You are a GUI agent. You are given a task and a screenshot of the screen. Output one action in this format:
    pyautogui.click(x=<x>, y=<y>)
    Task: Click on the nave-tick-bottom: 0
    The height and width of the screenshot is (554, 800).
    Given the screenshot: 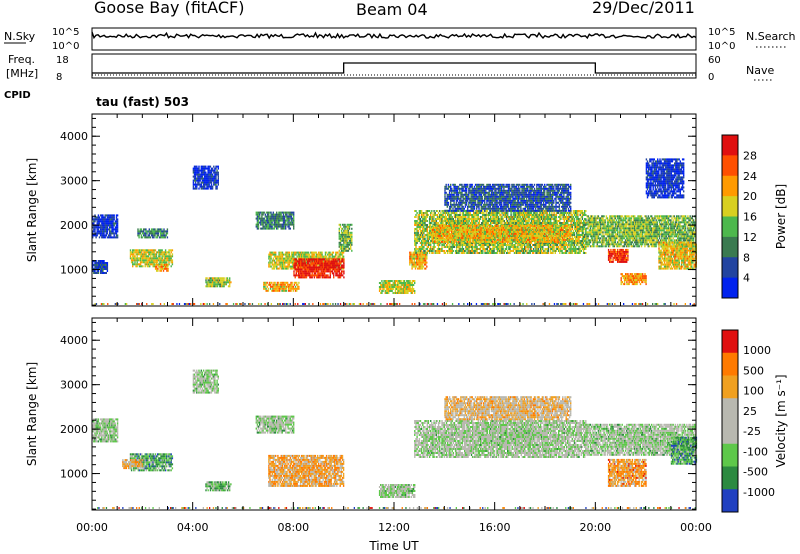 What is the action you would take?
    pyautogui.click(x=711, y=77)
    